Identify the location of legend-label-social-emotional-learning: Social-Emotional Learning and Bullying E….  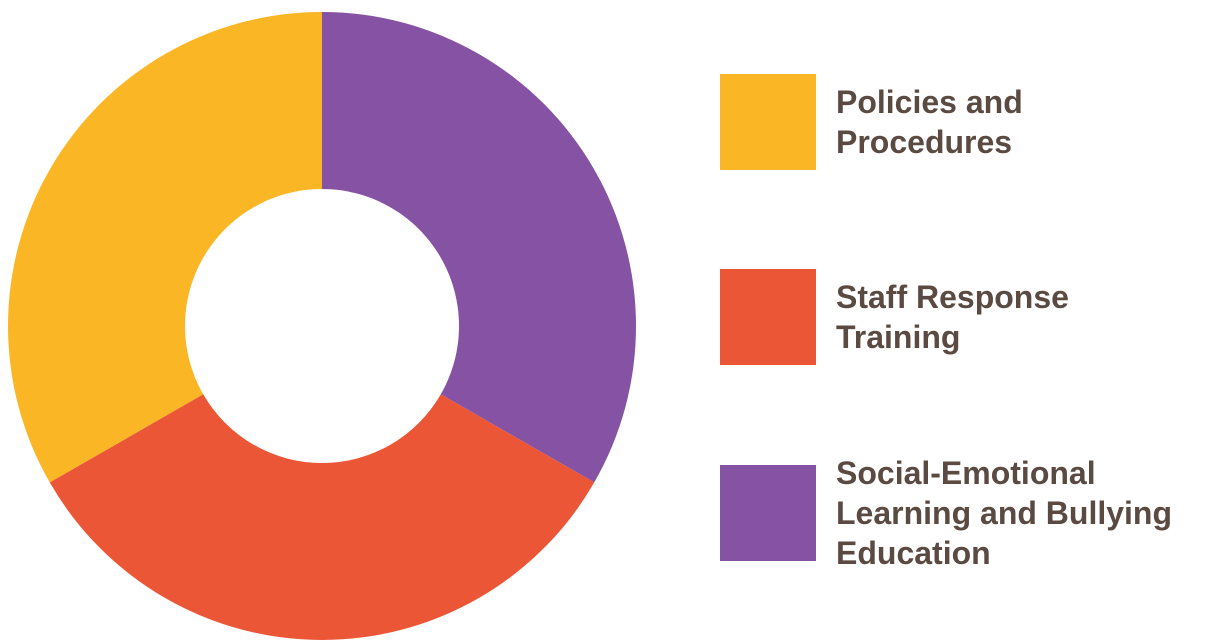
(1004, 513).